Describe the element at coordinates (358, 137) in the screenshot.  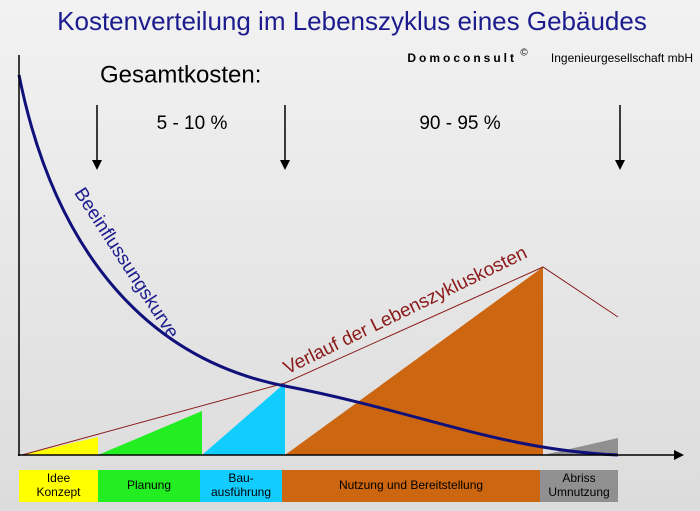
I see `arrows` at that location.